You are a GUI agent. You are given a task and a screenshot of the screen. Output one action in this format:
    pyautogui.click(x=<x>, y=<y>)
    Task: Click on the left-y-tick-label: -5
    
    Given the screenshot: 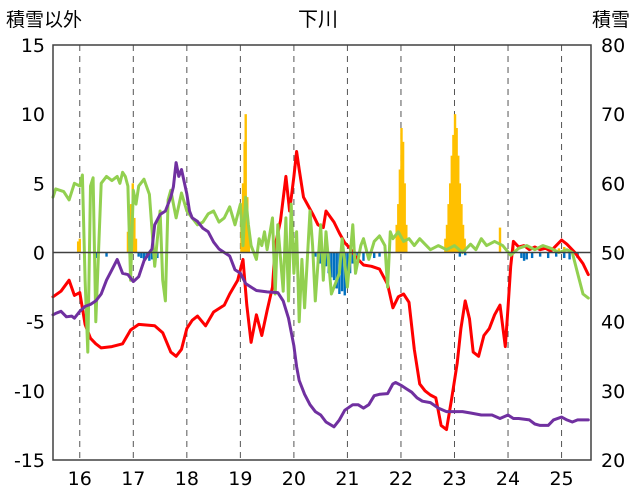 What is the action you would take?
    pyautogui.click(x=35, y=323)
    